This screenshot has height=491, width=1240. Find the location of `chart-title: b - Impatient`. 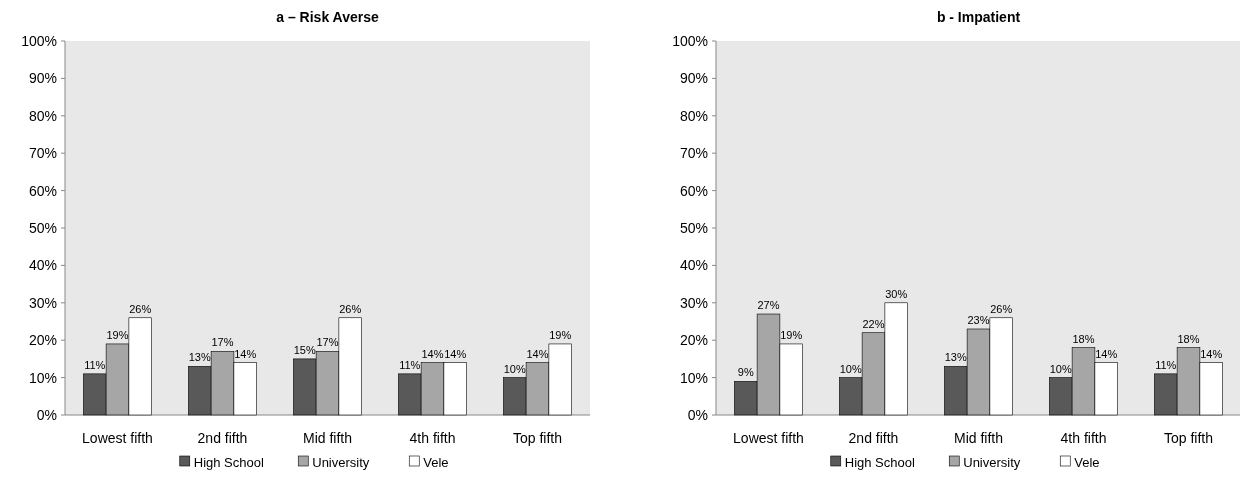

chart-title: b - Impatient is located at coordinates (978, 17).